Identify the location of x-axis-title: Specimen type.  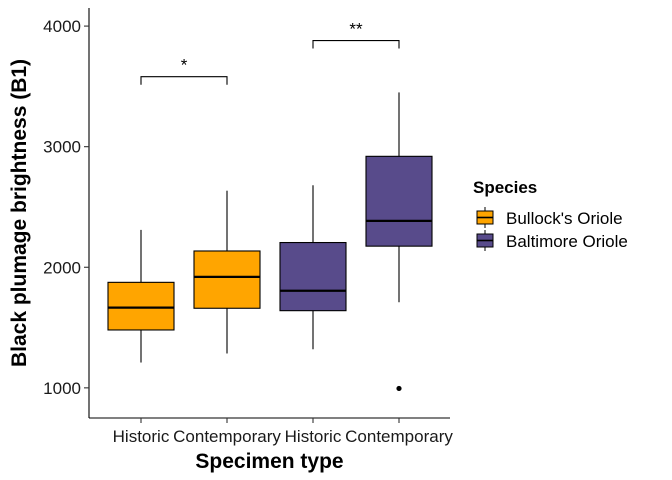
(269, 461).